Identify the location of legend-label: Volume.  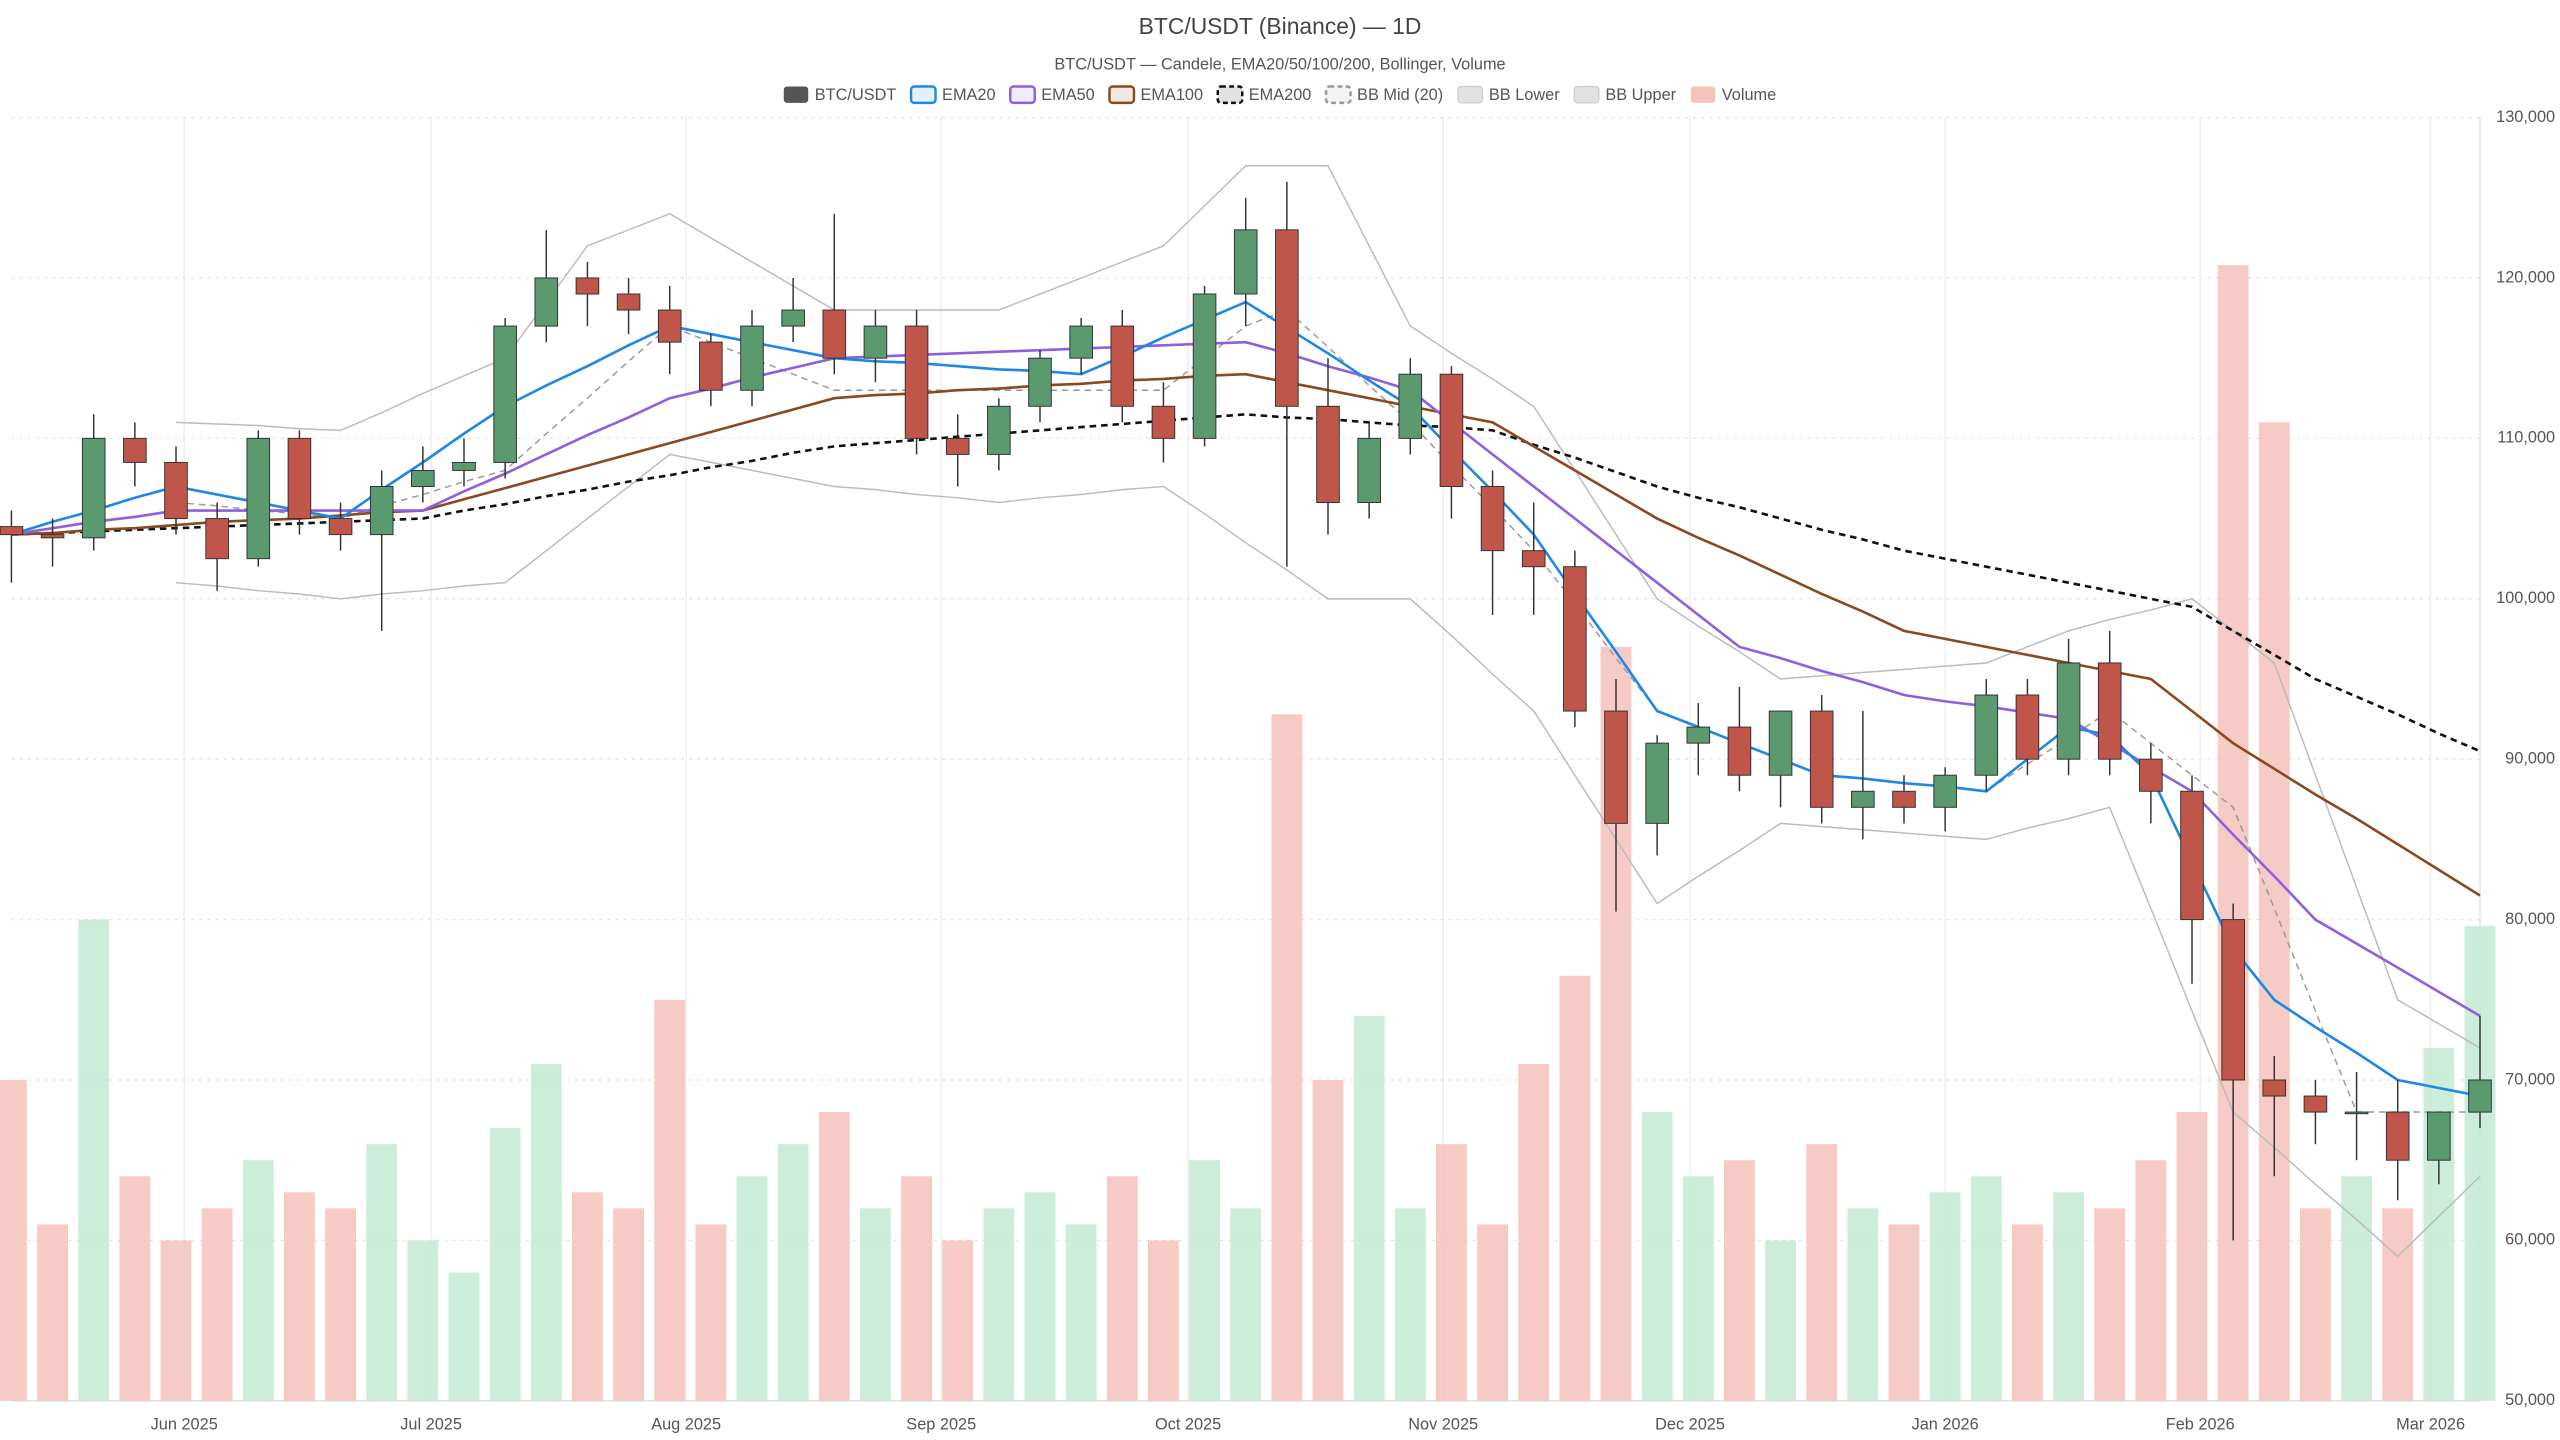
(1749, 95).